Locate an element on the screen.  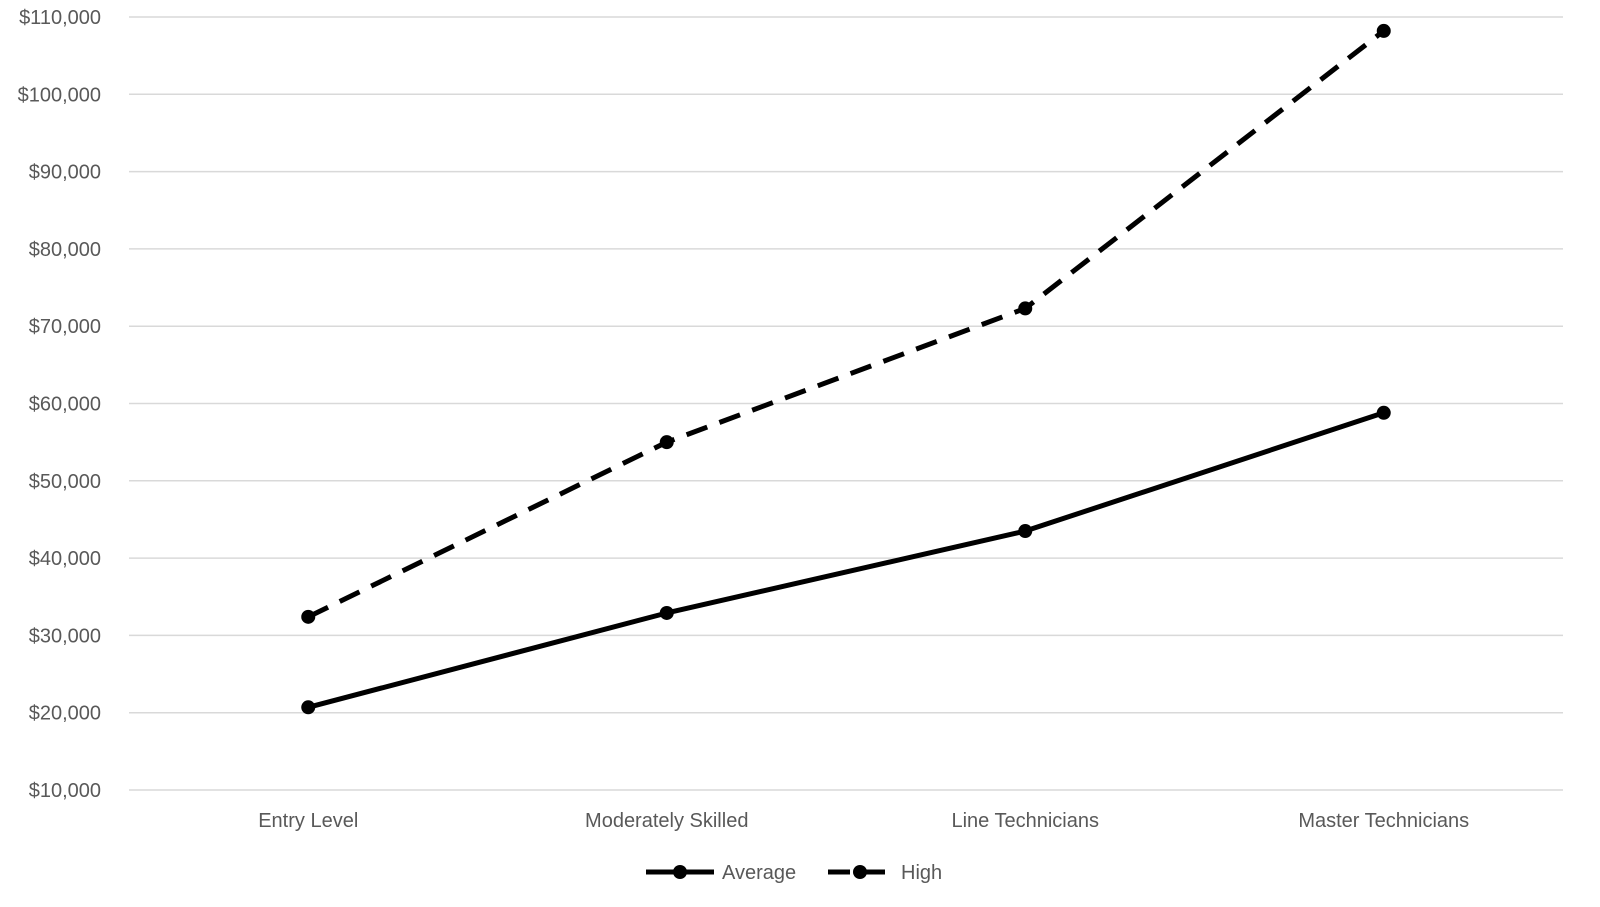
legend-marker-average is located at coordinates (680, 872).